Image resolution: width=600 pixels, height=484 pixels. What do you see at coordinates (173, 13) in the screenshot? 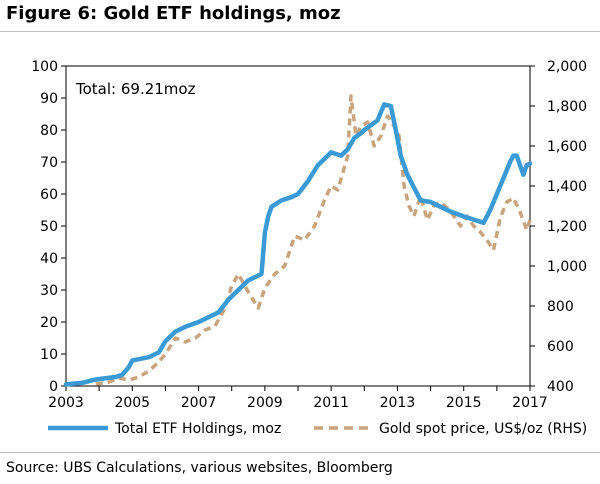
I see `figure-title: Figure 6: Gold ETF holdings, moz` at bounding box center [173, 13].